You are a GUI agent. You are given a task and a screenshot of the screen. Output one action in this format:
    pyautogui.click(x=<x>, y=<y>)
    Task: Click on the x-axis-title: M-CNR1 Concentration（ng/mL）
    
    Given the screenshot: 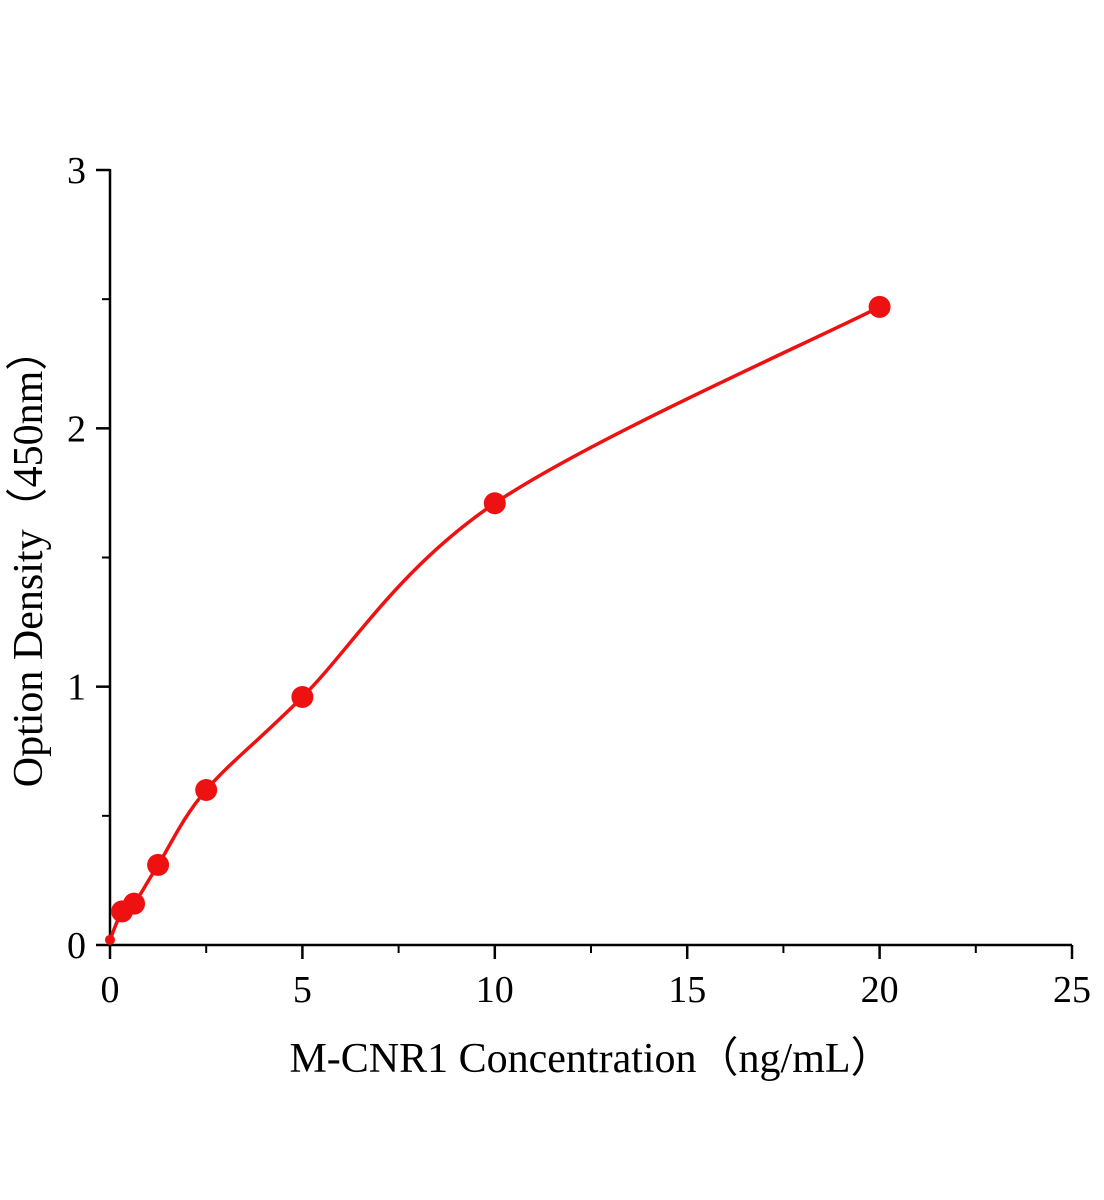 What is the action you would take?
    pyautogui.click(x=590, y=1059)
    